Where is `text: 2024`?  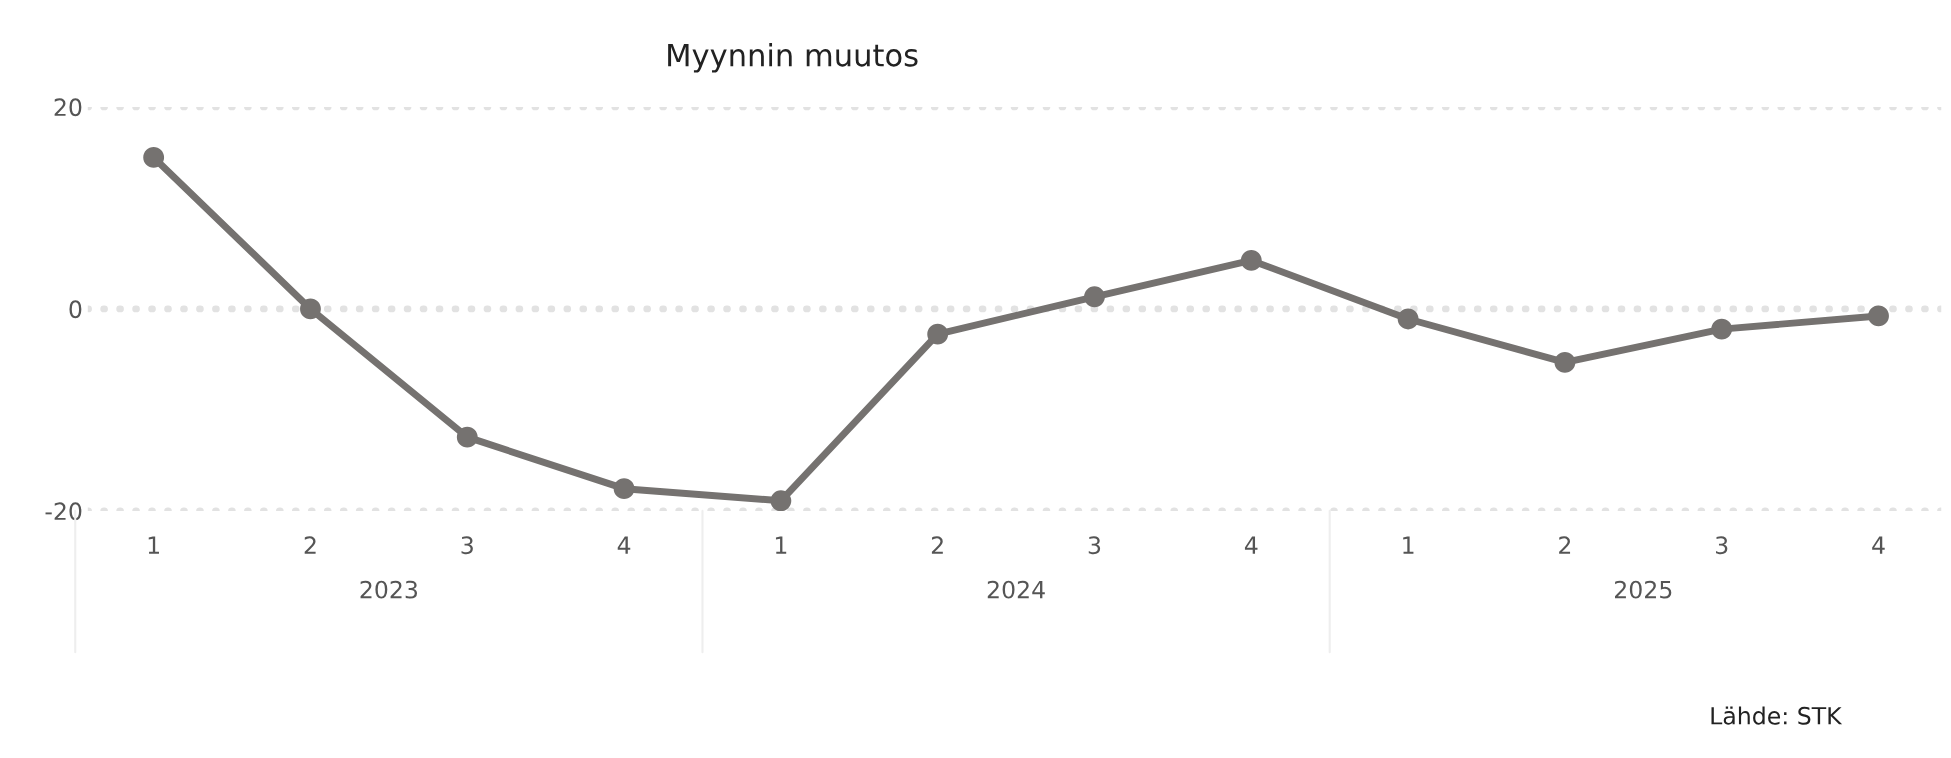 text: 2024 is located at coordinates (1016, 589).